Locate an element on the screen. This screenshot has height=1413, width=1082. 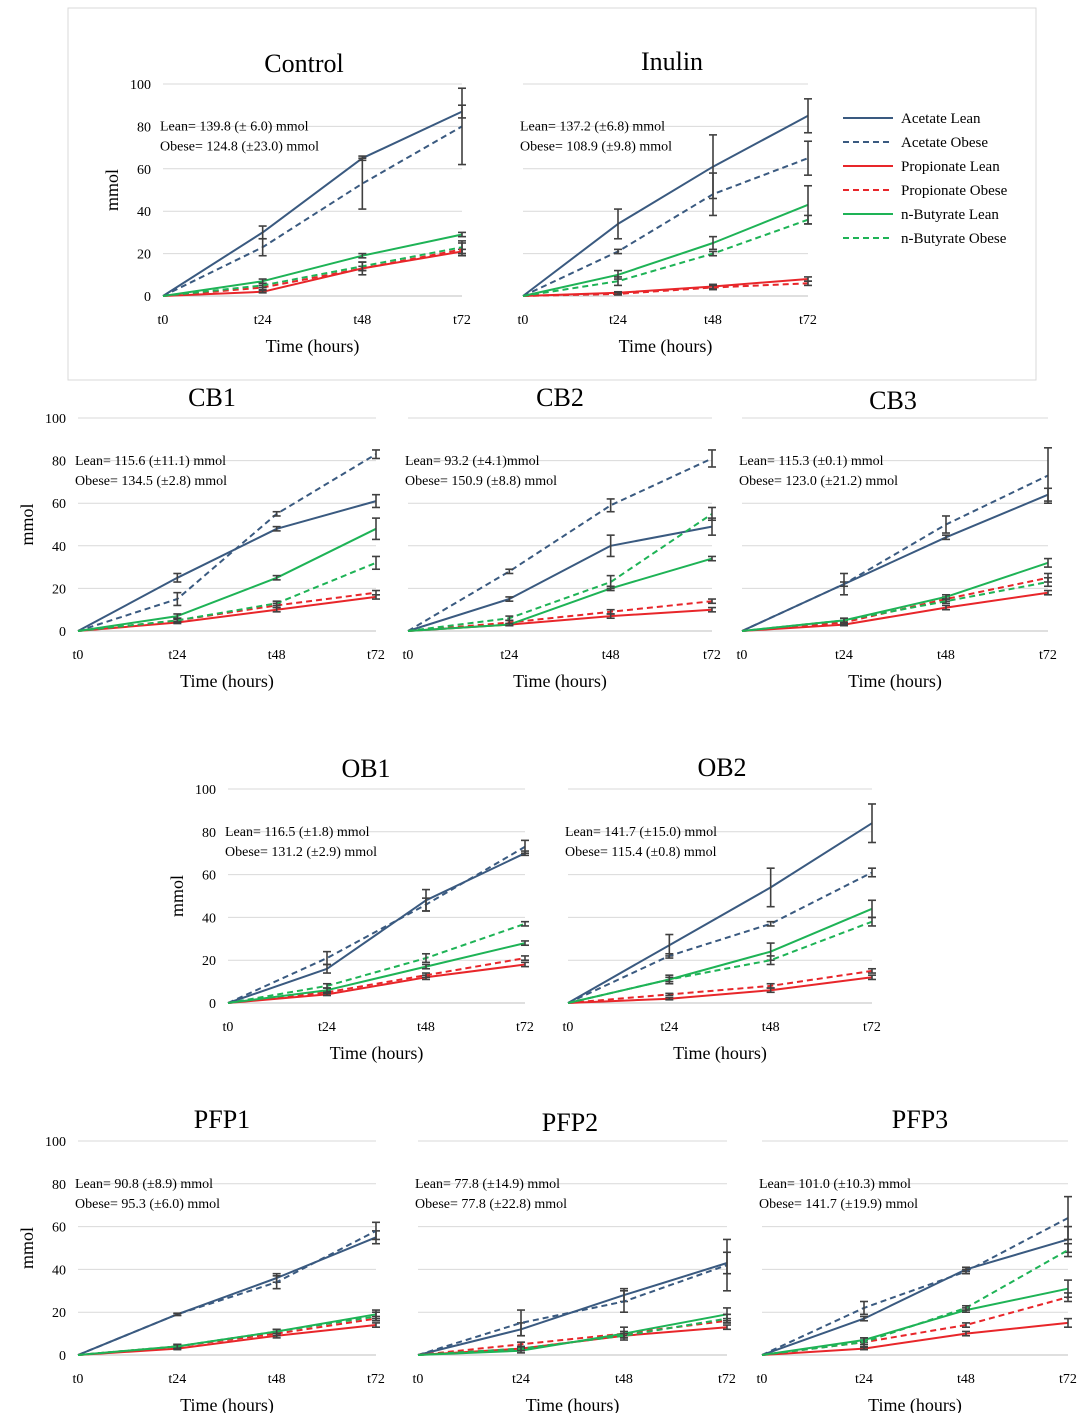
y-tick-label: 40 is located at coordinates (144, 212).